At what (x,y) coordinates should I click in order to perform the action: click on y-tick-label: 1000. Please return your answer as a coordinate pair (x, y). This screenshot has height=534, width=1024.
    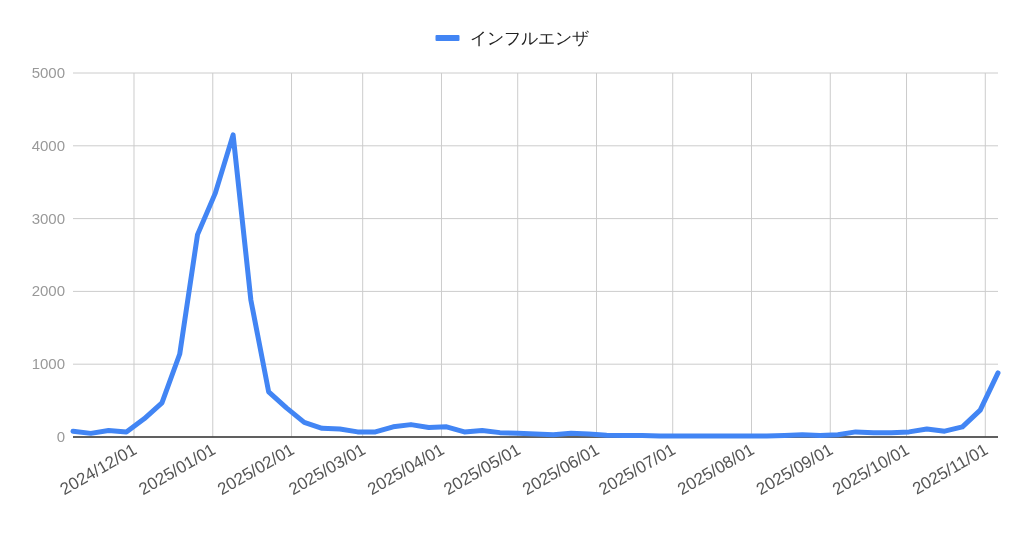
    Looking at the image, I should click on (48, 364).